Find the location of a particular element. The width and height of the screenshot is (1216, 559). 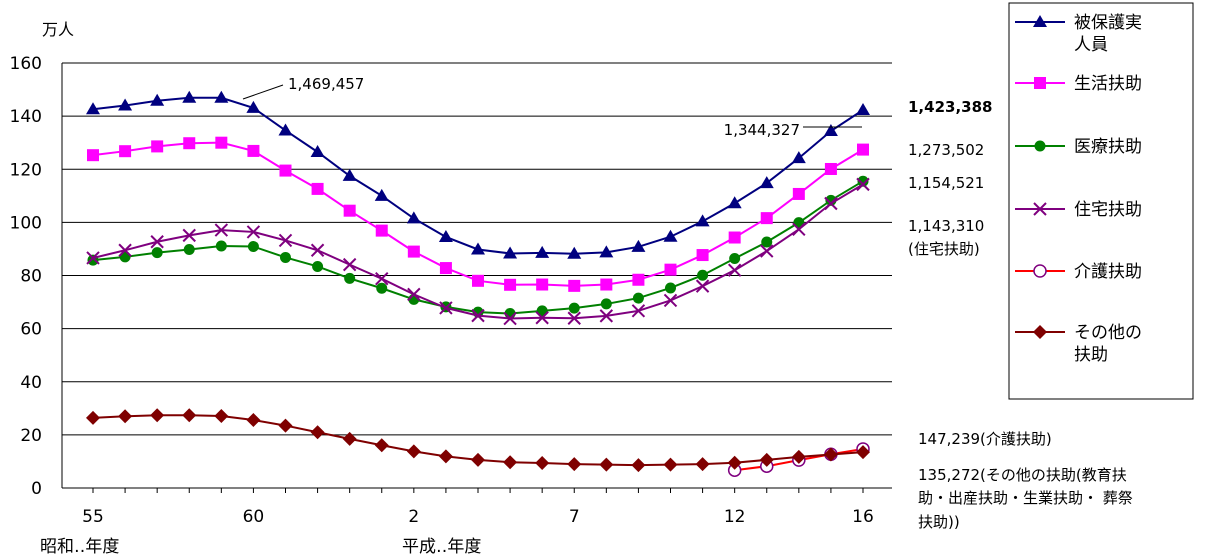

leader-line is located at coordinates (263, 92).